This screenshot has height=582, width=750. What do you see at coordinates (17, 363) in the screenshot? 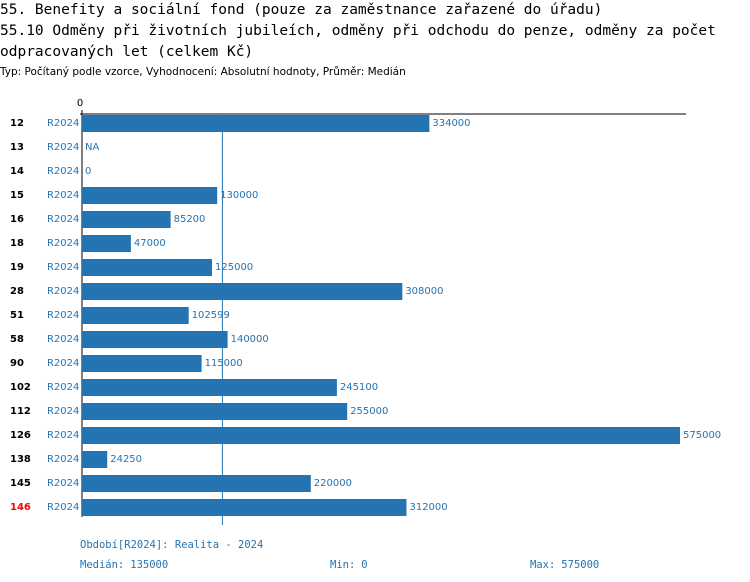
I see `category-label: 90` at bounding box center [17, 363].